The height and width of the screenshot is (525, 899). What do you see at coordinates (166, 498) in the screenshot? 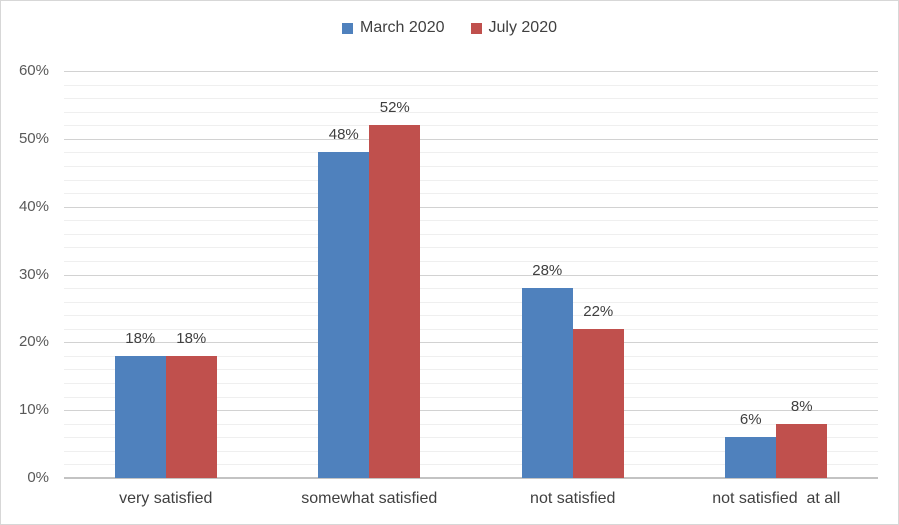
I see `x-axis-category-label: very satisfied` at bounding box center [166, 498].